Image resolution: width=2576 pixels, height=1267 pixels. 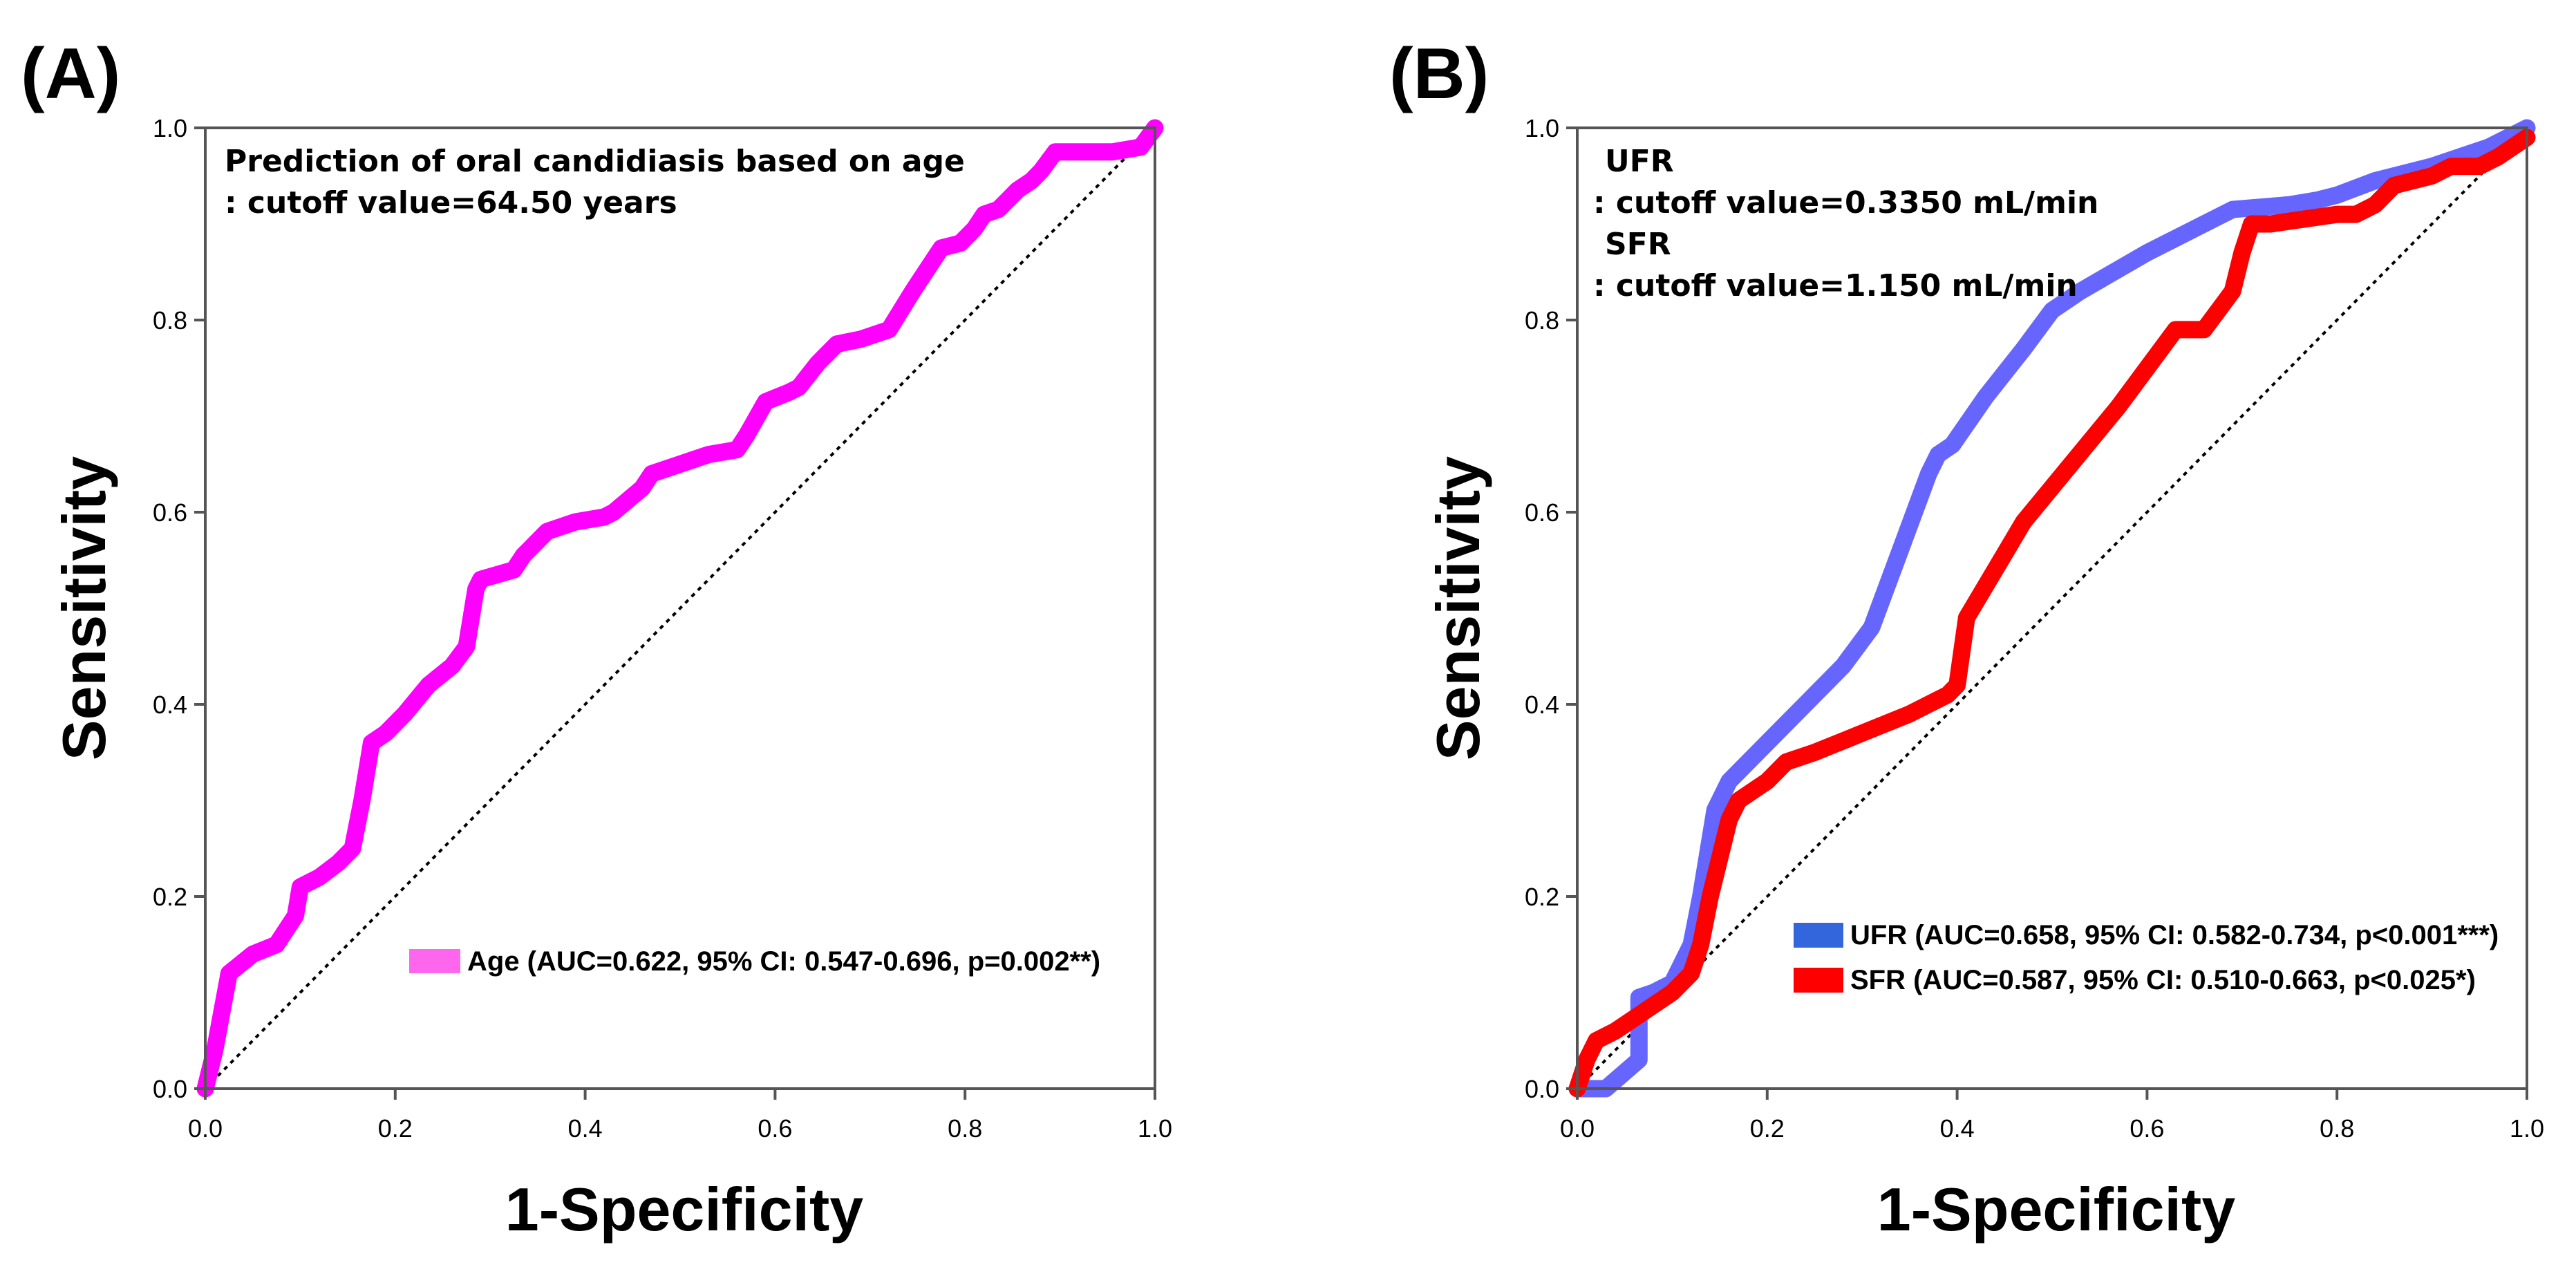 I want to click on panel-b-y-tick-label: 0.6, so click(x=1542, y=512).